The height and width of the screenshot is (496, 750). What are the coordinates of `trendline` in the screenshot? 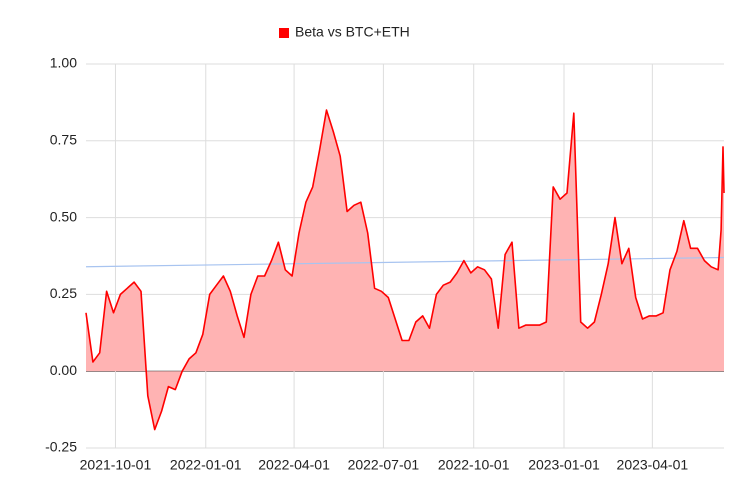 It's located at (405, 262).